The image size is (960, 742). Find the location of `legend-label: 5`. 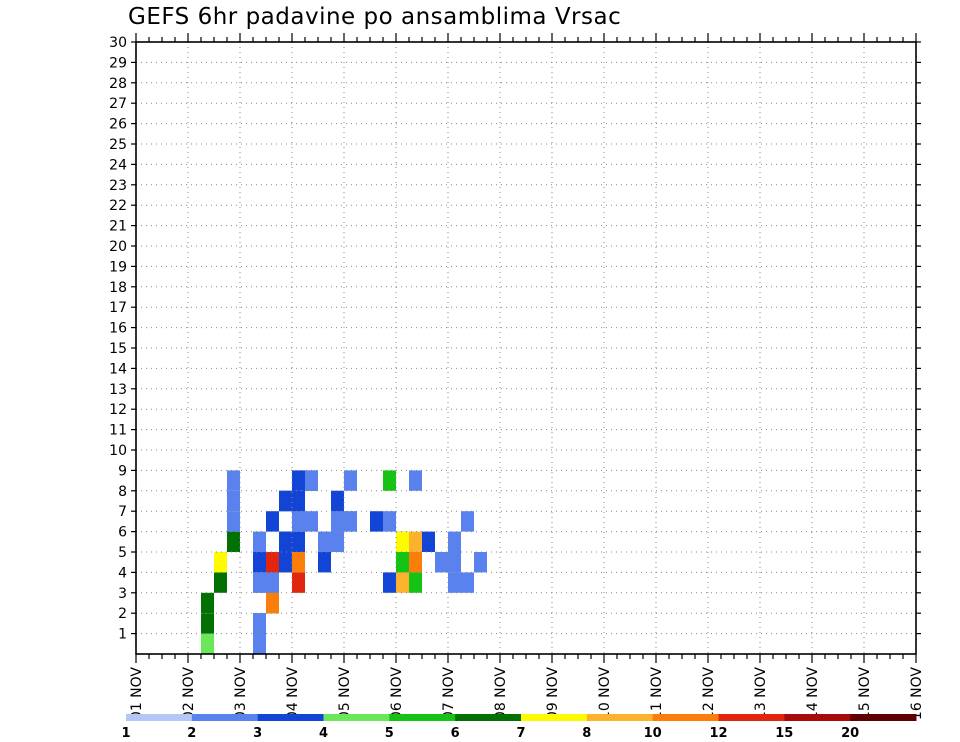

legend-label: 5 is located at coordinates (389, 733).